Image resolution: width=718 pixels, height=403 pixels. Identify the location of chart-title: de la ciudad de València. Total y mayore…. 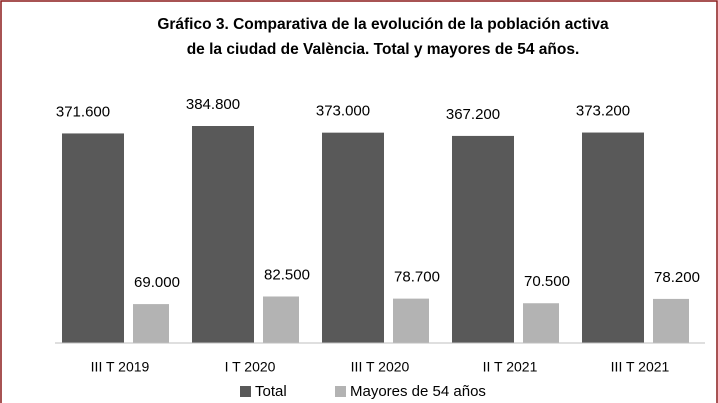
(383, 49).